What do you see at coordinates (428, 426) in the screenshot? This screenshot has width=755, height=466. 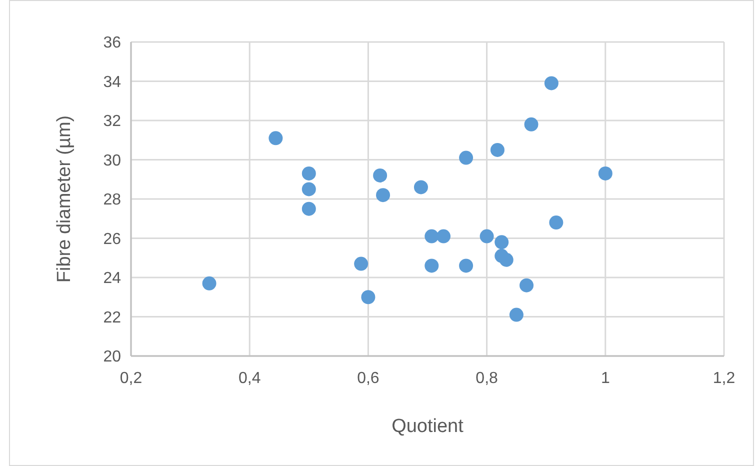 I see `x-axis-title: Quotient` at bounding box center [428, 426].